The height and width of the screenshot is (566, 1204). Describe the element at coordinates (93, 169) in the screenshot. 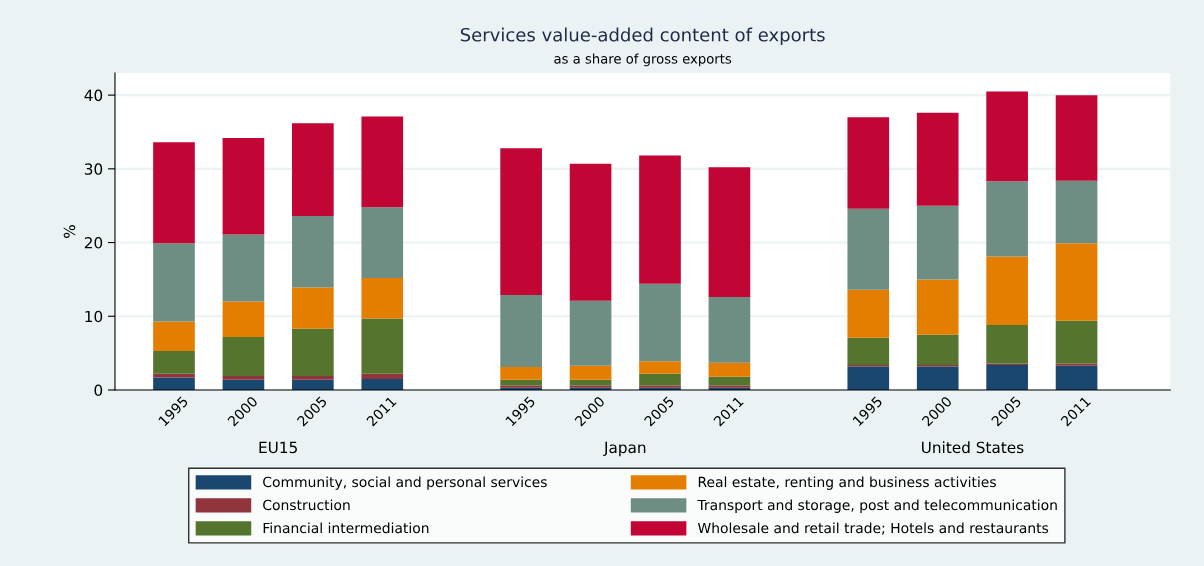

I see `y-tick-label: 30` at that location.